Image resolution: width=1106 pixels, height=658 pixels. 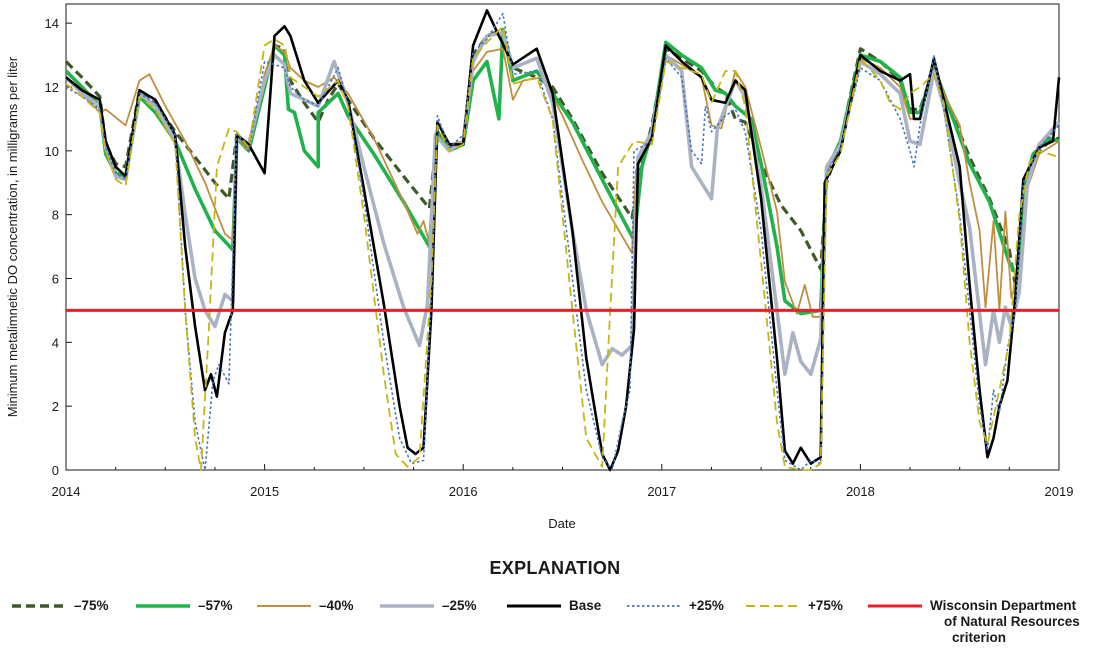 What do you see at coordinates (336, 605) in the screenshot?
I see `legend-label: –40%` at bounding box center [336, 605].